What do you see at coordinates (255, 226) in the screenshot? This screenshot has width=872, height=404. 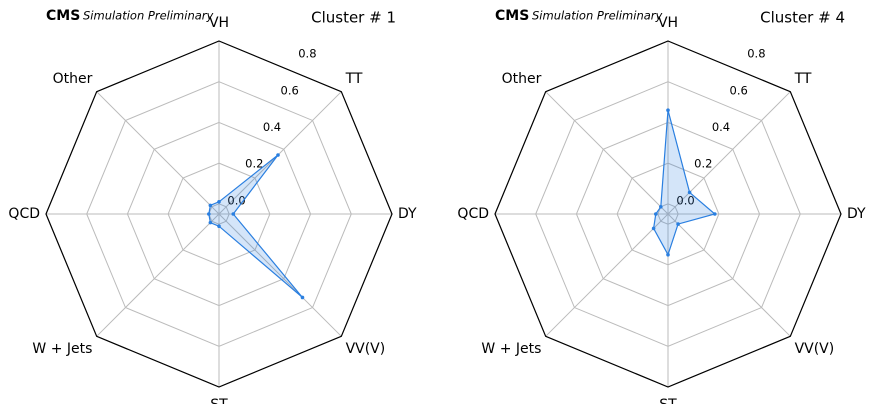 I see `data-area` at bounding box center [255, 226].